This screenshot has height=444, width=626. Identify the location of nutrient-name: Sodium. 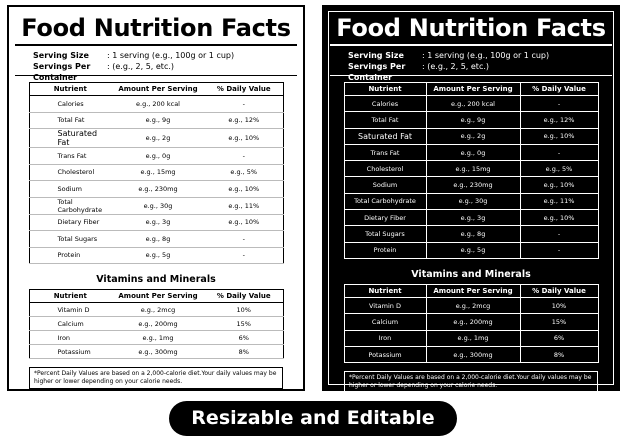
(385, 185).